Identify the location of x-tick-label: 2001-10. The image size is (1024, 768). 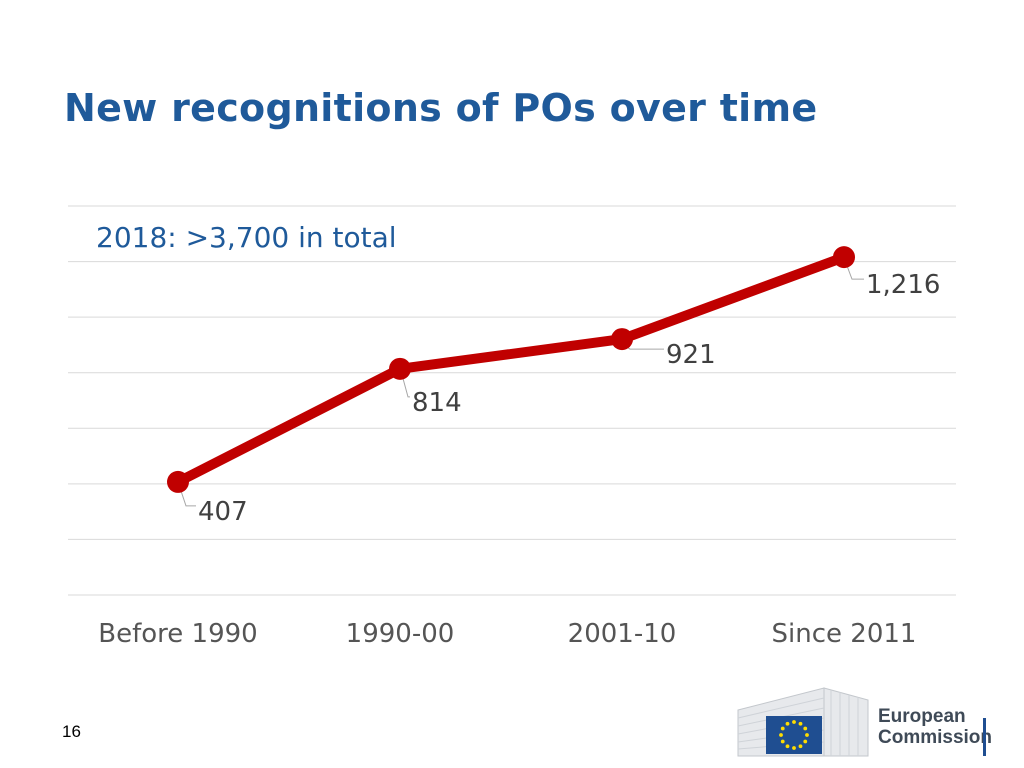
(622, 634).